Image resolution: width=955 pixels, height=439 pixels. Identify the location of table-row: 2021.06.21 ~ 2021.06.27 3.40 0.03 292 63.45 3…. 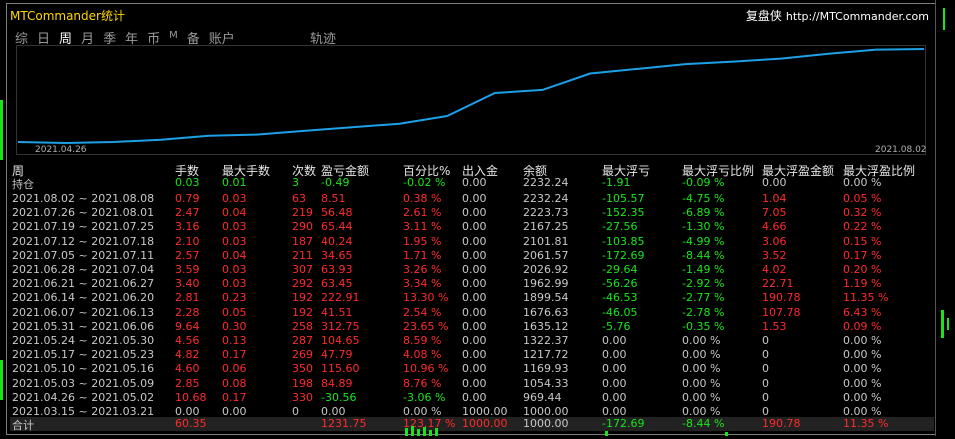
(472, 284).